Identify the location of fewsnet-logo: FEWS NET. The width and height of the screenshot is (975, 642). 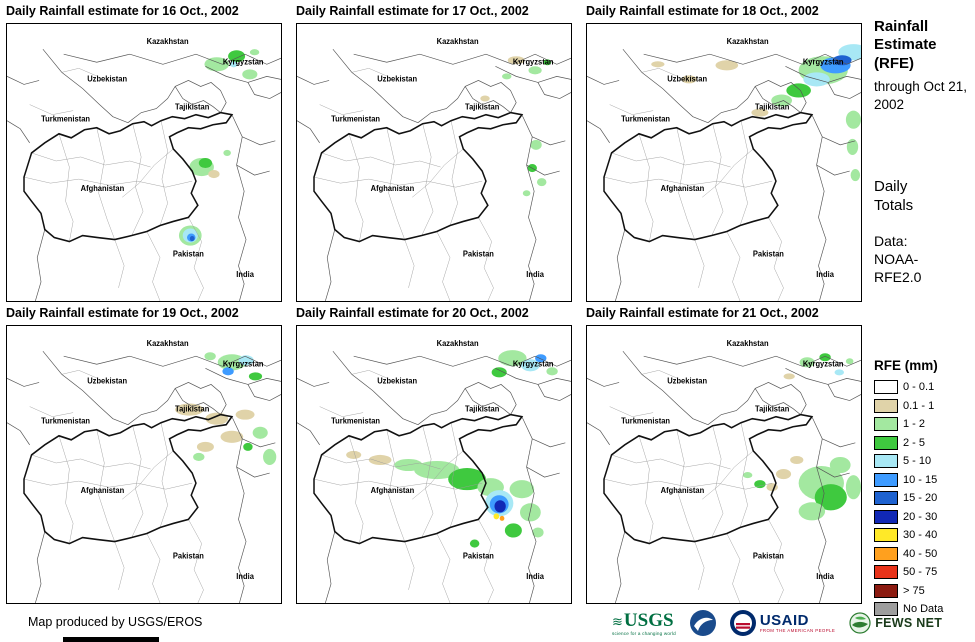
(895, 623).